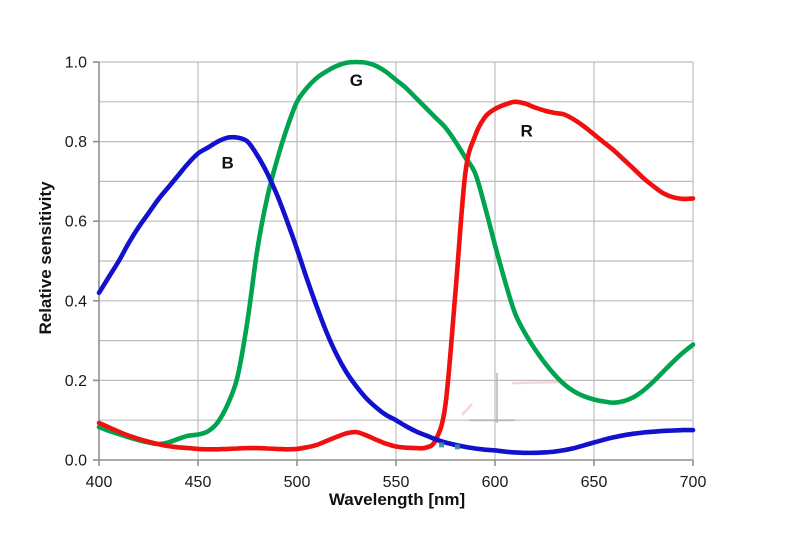 The width and height of the screenshot is (800, 550). Describe the element at coordinates (76, 63) in the screenshot. I see `y-tick-label: 1.0` at that location.